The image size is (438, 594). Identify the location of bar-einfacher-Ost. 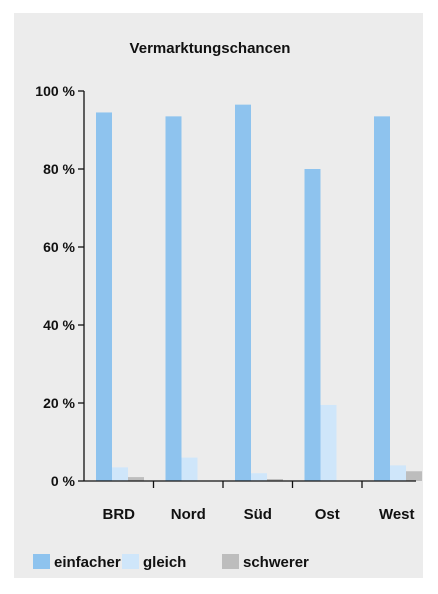
(312, 325).